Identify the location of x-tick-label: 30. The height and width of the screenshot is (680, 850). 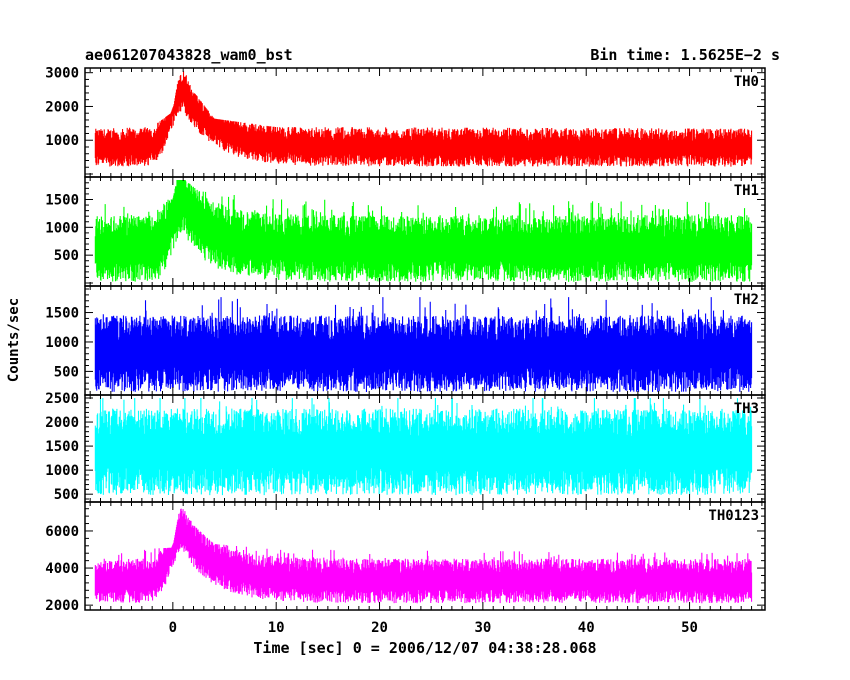
(482, 628).